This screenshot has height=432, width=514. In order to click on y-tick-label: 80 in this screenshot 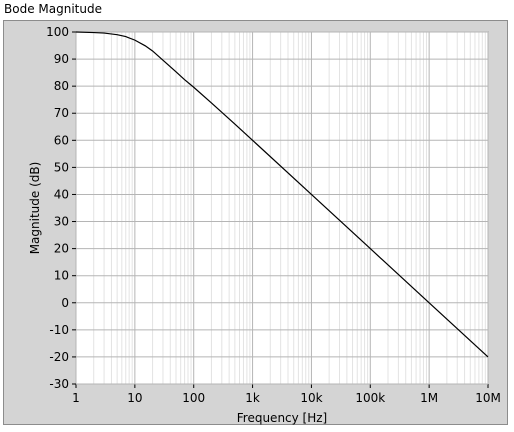, I will do `click(61, 86)`.